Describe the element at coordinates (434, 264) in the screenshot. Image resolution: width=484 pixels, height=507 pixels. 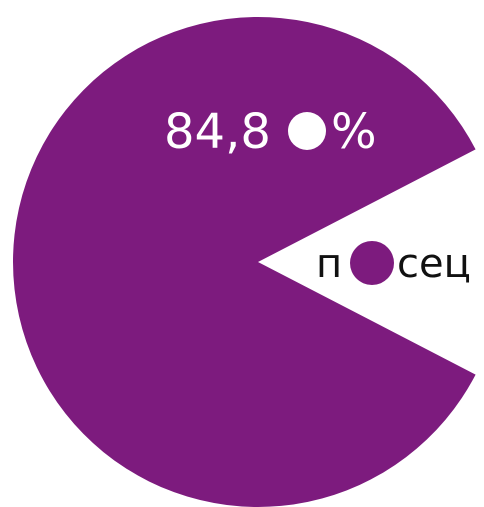
I see `word-label-suffix: сец` at that location.